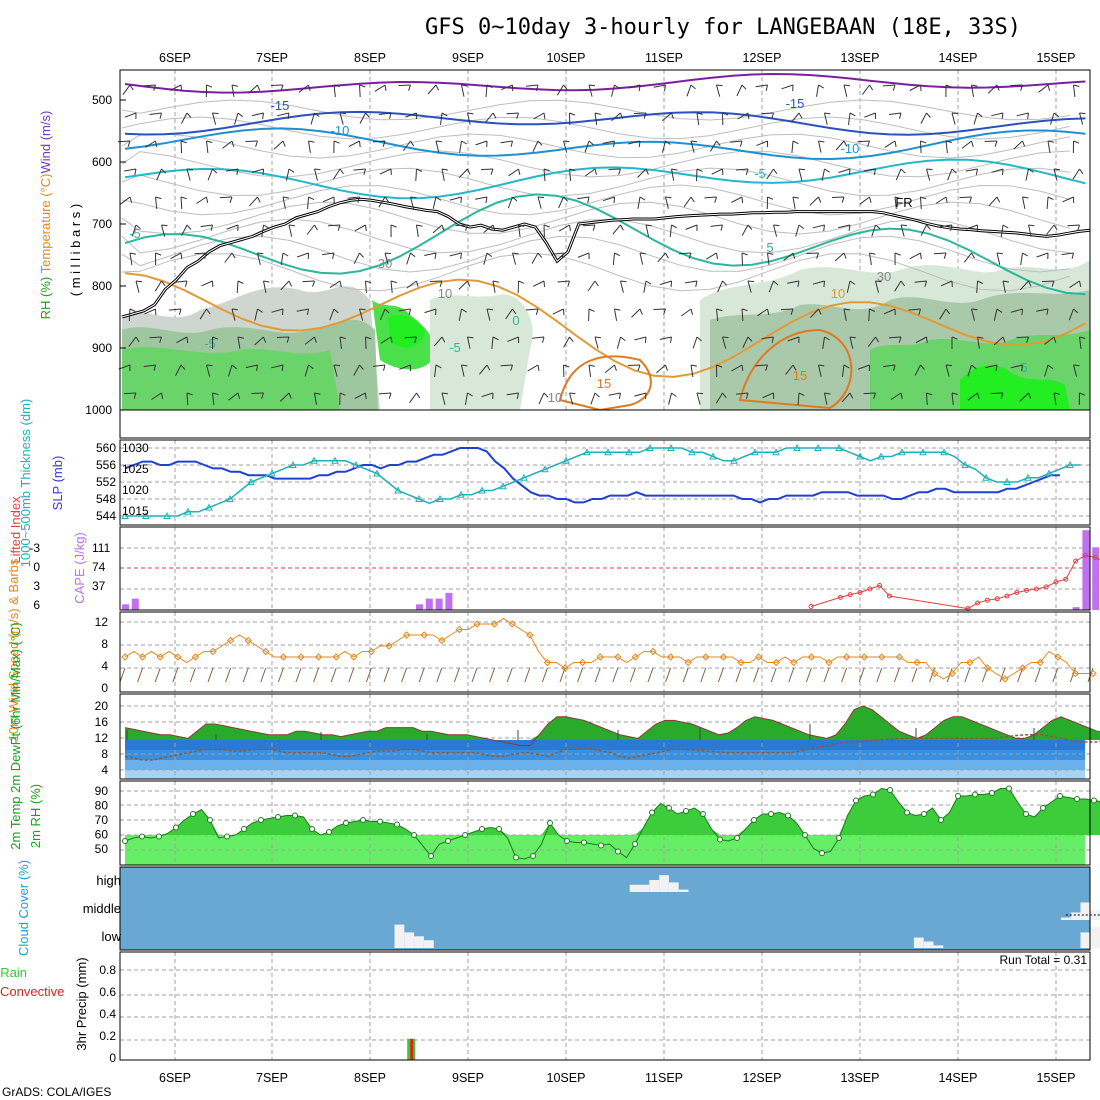  I want to click on lifted-index-marker, so click(1027, 590).